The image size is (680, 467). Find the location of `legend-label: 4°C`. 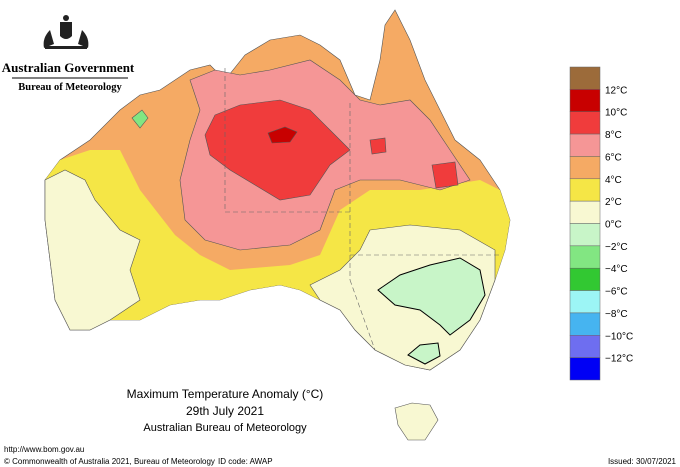

legend-label: 4°C is located at coordinates (613, 180).